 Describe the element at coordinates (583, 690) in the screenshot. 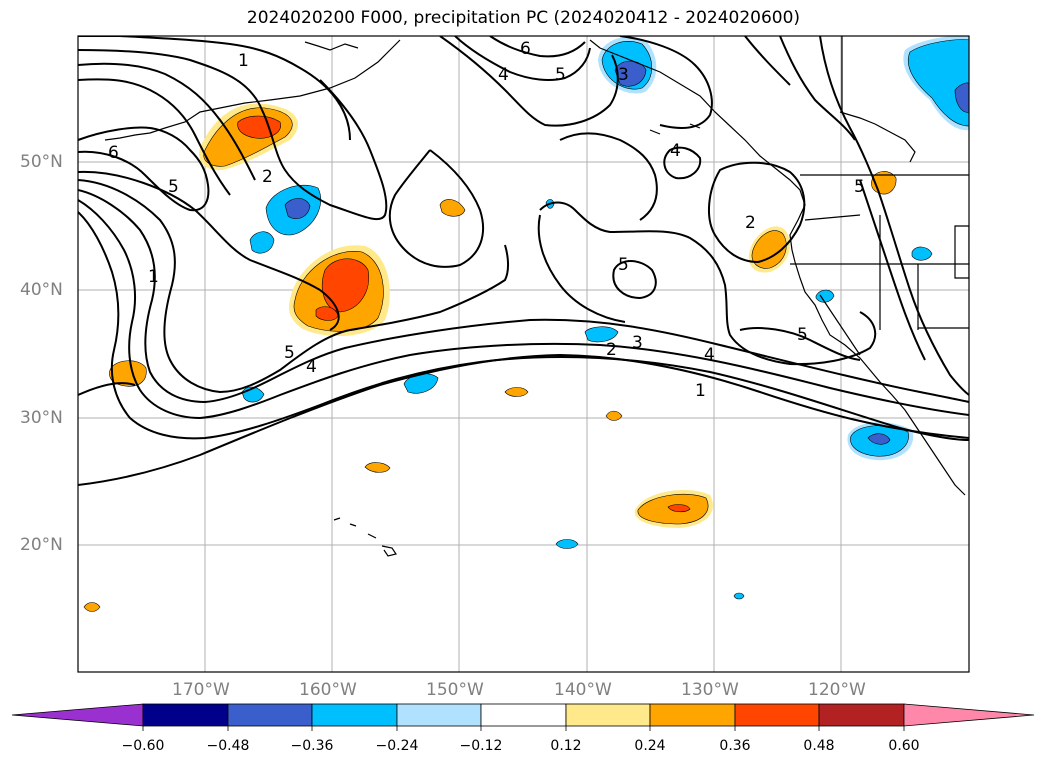

I see `lon-label-140w: 140°W` at that location.